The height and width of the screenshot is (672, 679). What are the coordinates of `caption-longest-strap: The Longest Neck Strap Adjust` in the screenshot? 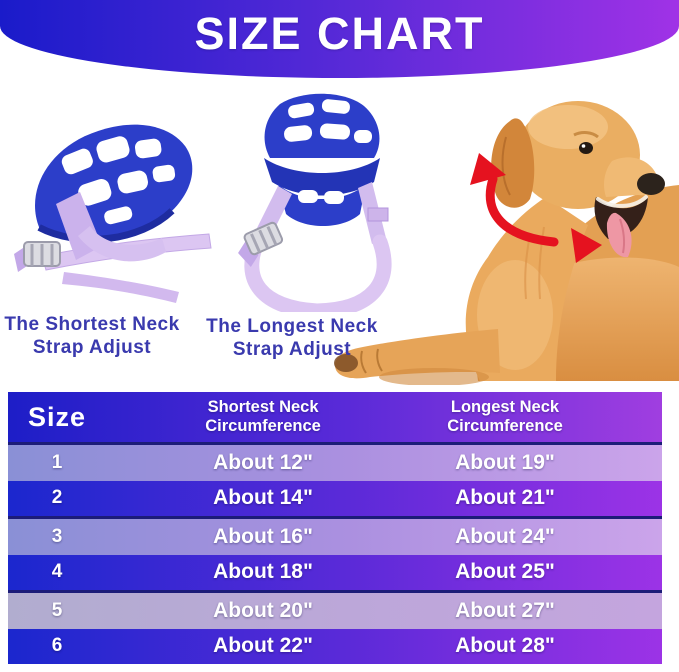 It's located at (292, 338).